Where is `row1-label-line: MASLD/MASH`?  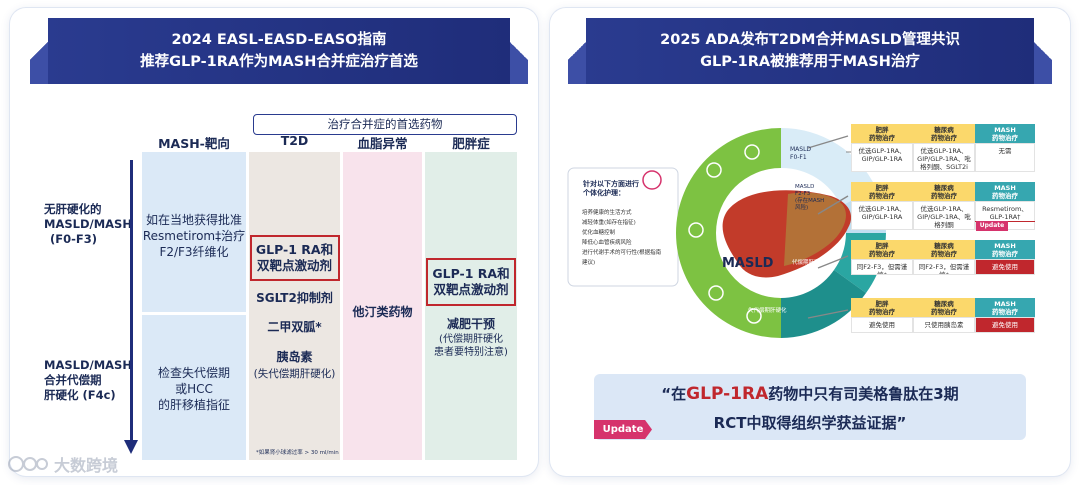
row1-label-line: MASLD/MASH is located at coordinates (88, 224).